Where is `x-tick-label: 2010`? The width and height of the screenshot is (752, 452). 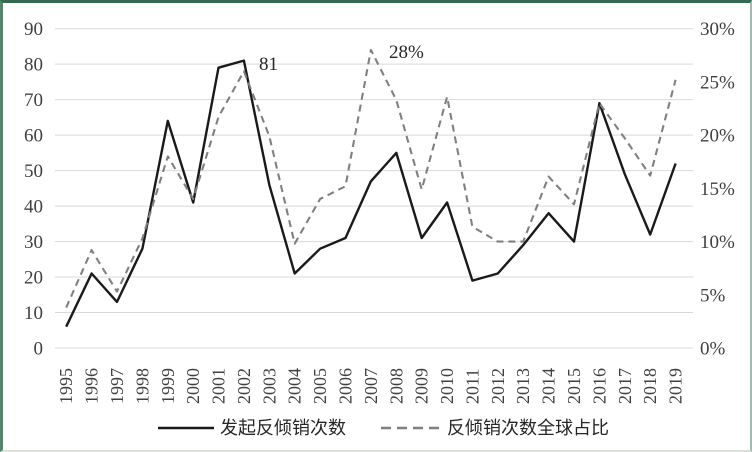
x-tick-label: 2010 is located at coordinates (447, 386).